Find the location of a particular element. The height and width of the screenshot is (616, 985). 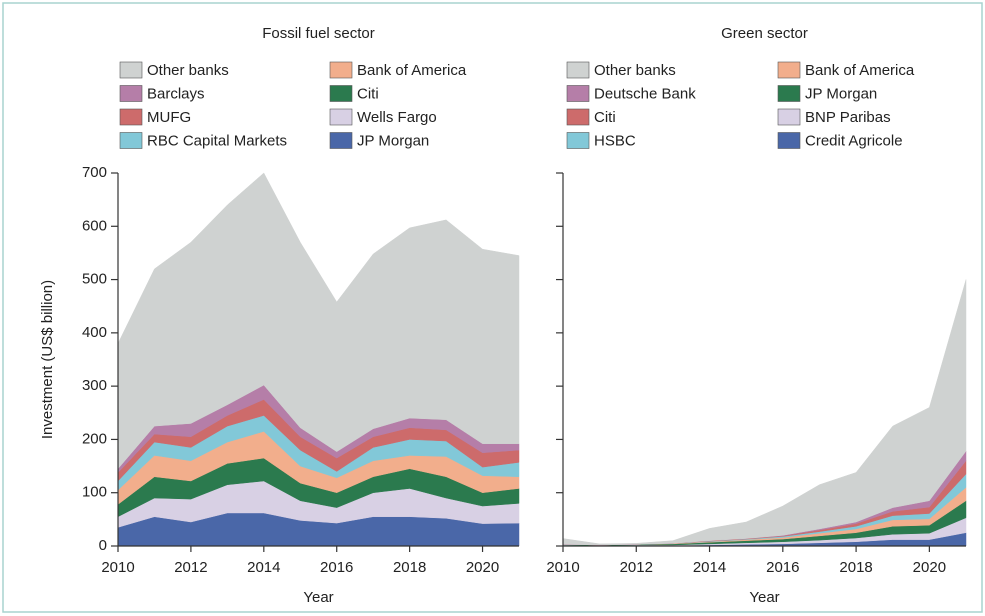

y-axis-label: Investment (US$ billion) is located at coordinates (47, 359).